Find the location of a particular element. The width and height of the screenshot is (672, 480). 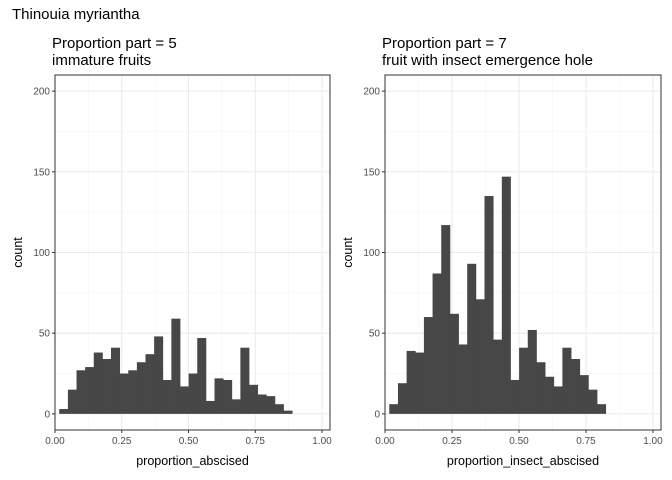

page-title: Thinouia myriantha is located at coordinates (76, 14).